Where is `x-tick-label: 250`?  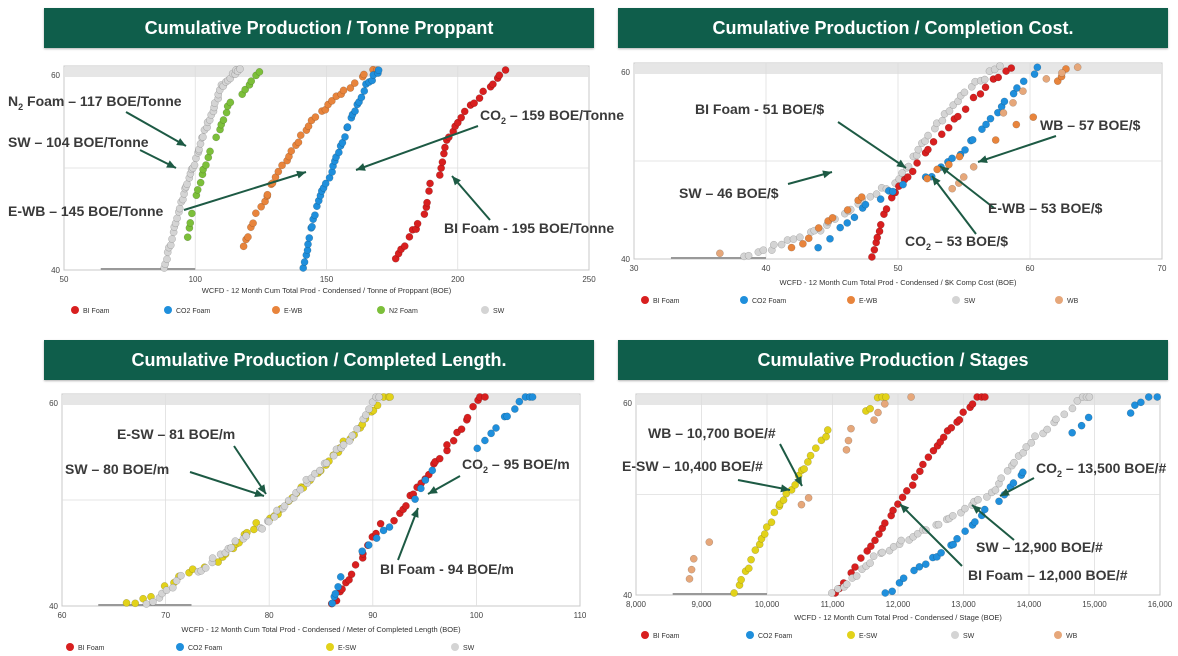
x-tick-label: 250 is located at coordinates (589, 279).